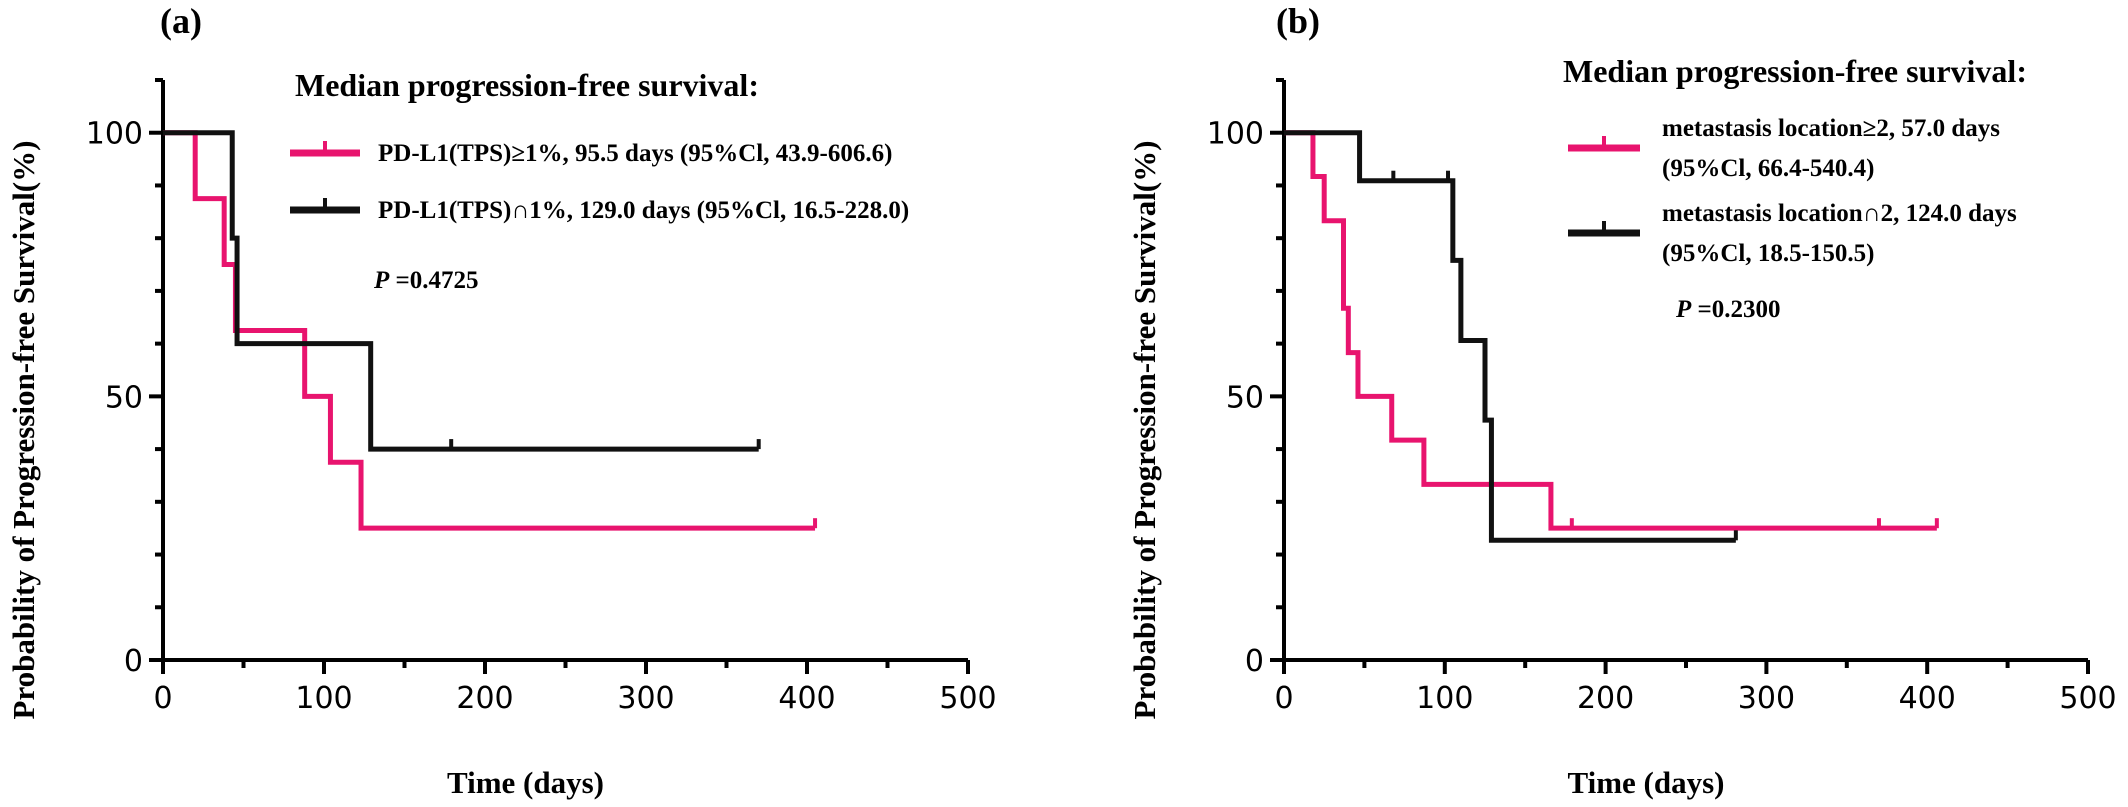  Describe the element at coordinates (1735, 309) in the screenshot. I see `p-value-number: =0.2300` at that location.